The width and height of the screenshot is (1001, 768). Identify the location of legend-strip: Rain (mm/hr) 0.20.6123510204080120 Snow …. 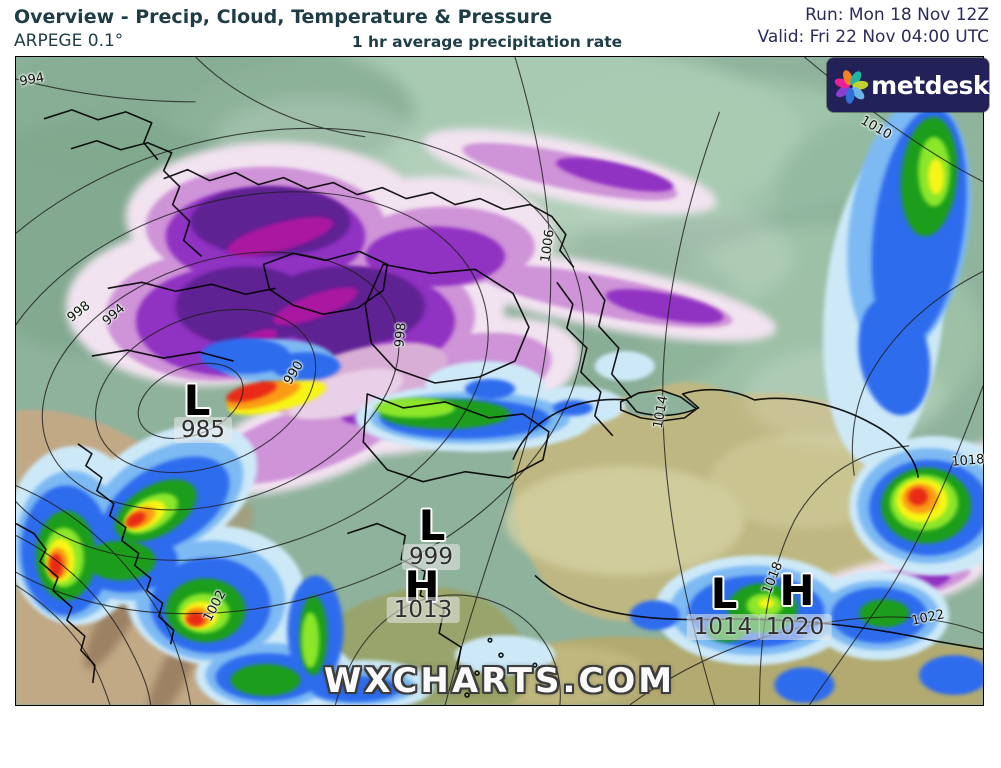
(500, 737).